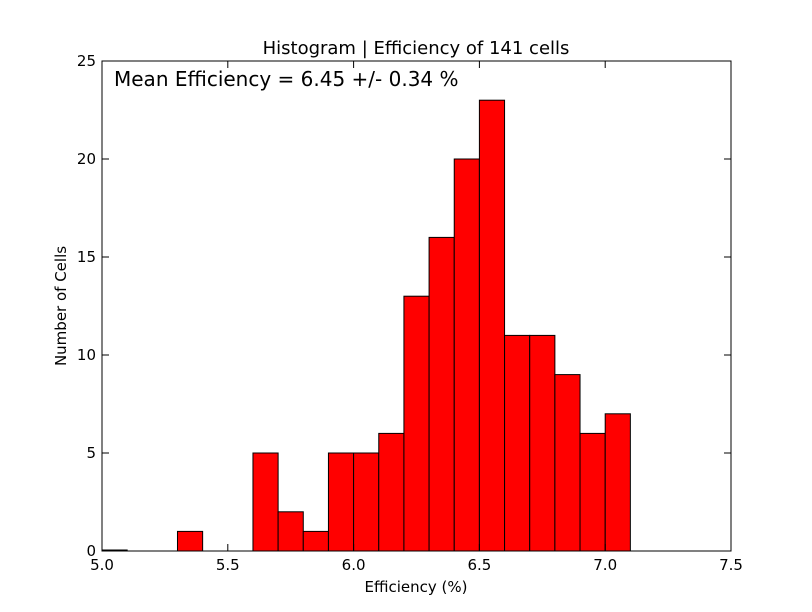 The image size is (812, 612). What do you see at coordinates (354, 565) in the screenshot?
I see `x-tick-label: 6.0` at bounding box center [354, 565].